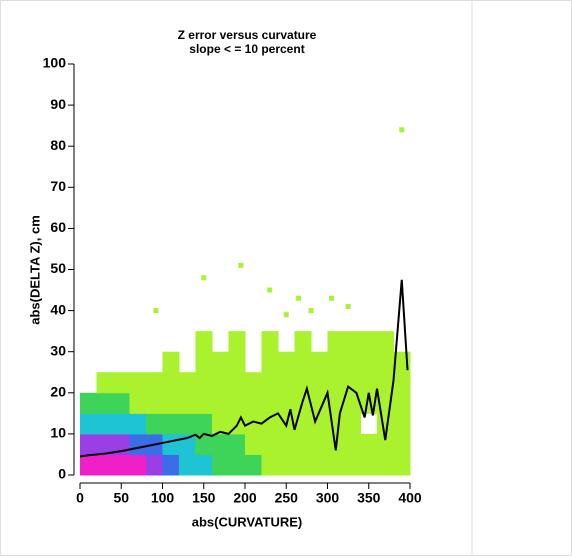 The image size is (572, 556). I want to click on y-tick-label: 30, so click(58, 350).